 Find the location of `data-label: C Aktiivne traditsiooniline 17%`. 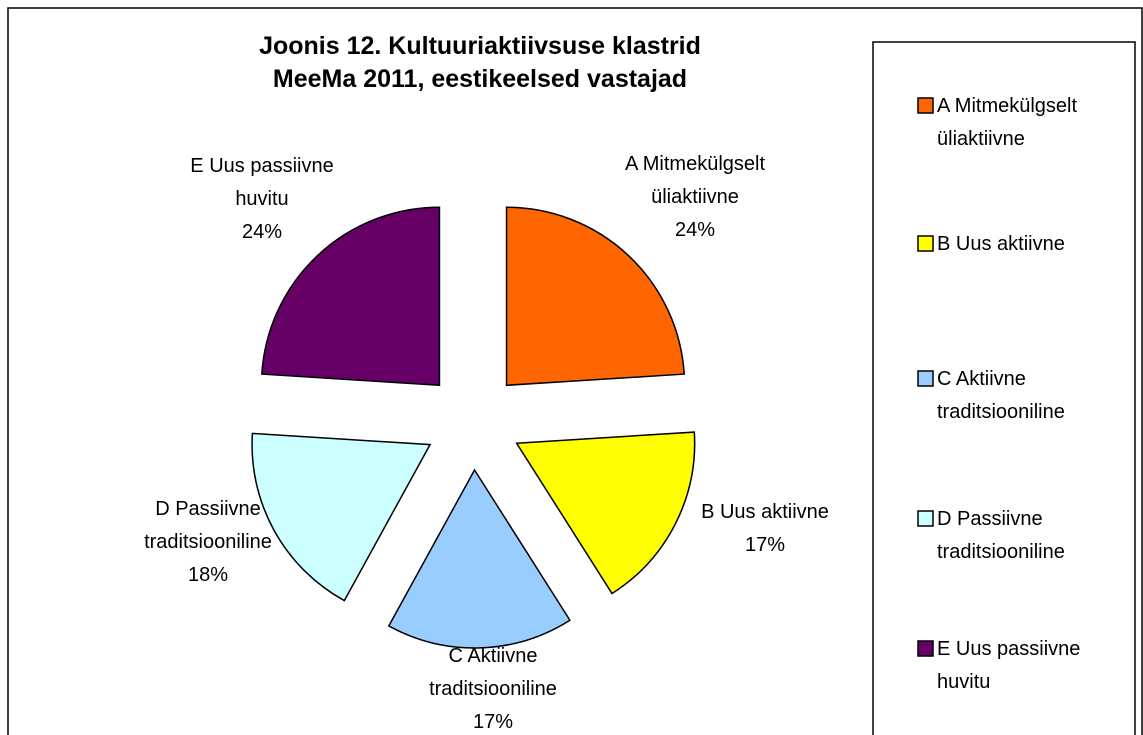

data-label: C Aktiivne traditsiooniline 17% is located at coordinates (493, 687).